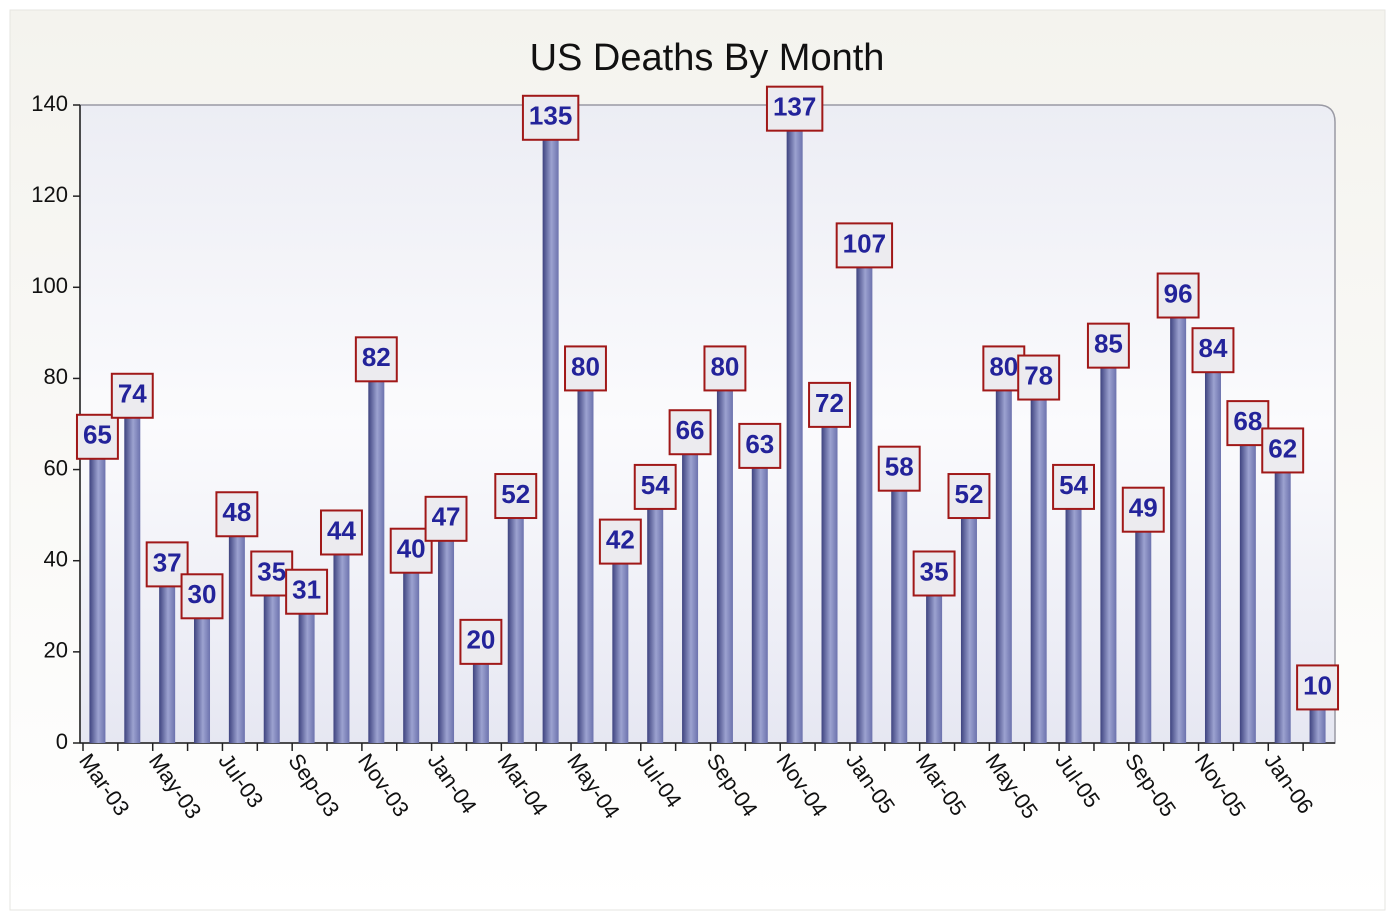  I want to click on y-tick-label: 100, so click(49, 285).